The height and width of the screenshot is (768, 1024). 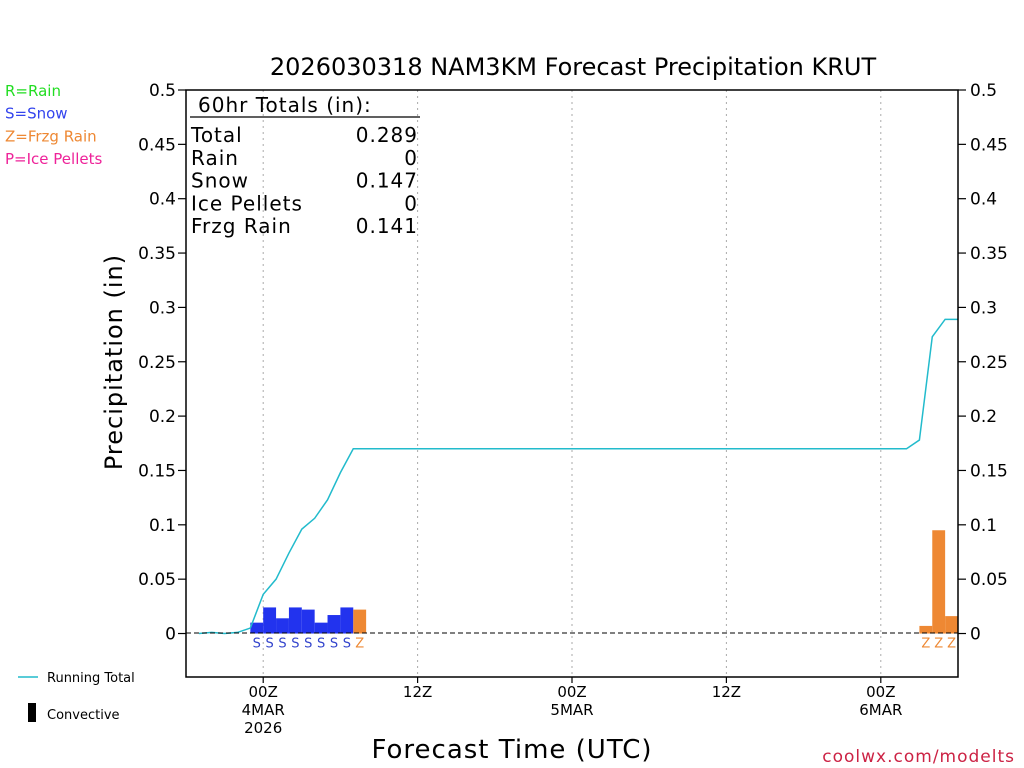 I want to click on precip-type-label-10: Z, so click(x=938, y=644).